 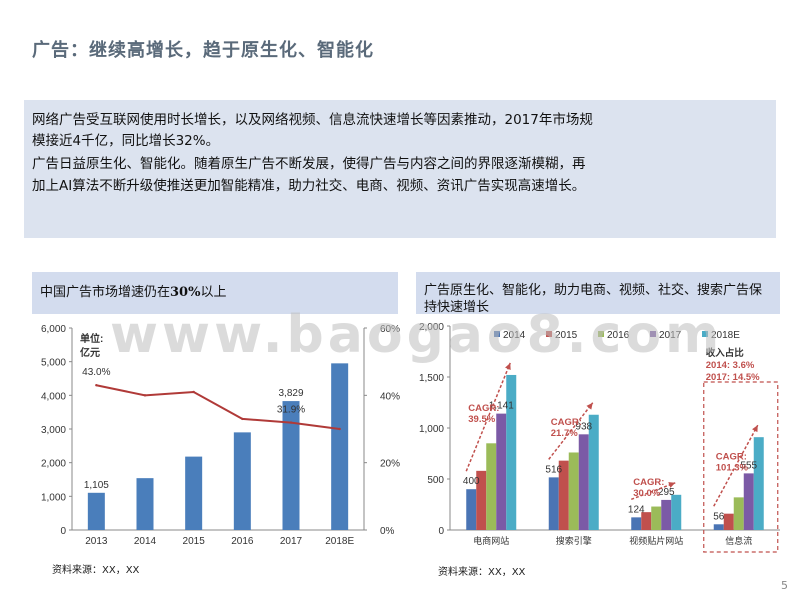 I want to click on data-label: 56, so click(x=719, y=516).